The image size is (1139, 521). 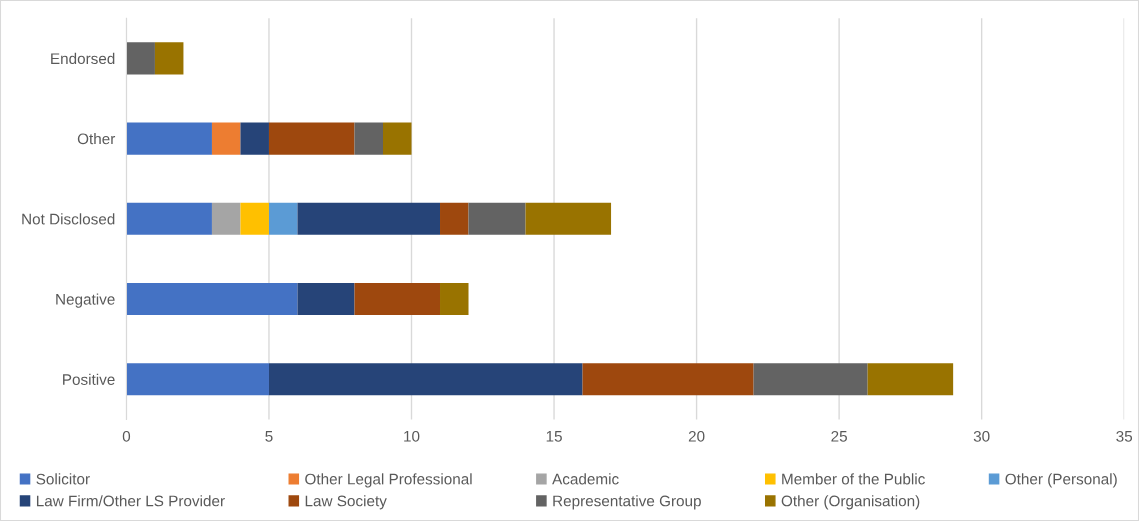 What do you see at coordinates (346, 502) in the screenshot?
I see `legend-label: Law Society` at bounding box center [346, 502].